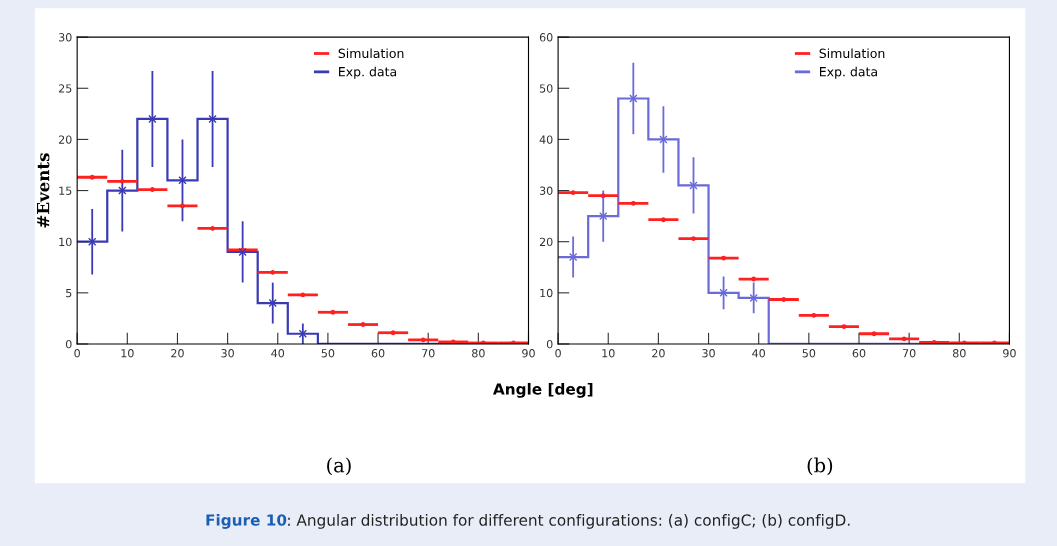 This screenshot has width=1057, height=546. Describe the element at coordinates (43, 190) in the screenshot. I see `y-axis-title: #Events` at that location.